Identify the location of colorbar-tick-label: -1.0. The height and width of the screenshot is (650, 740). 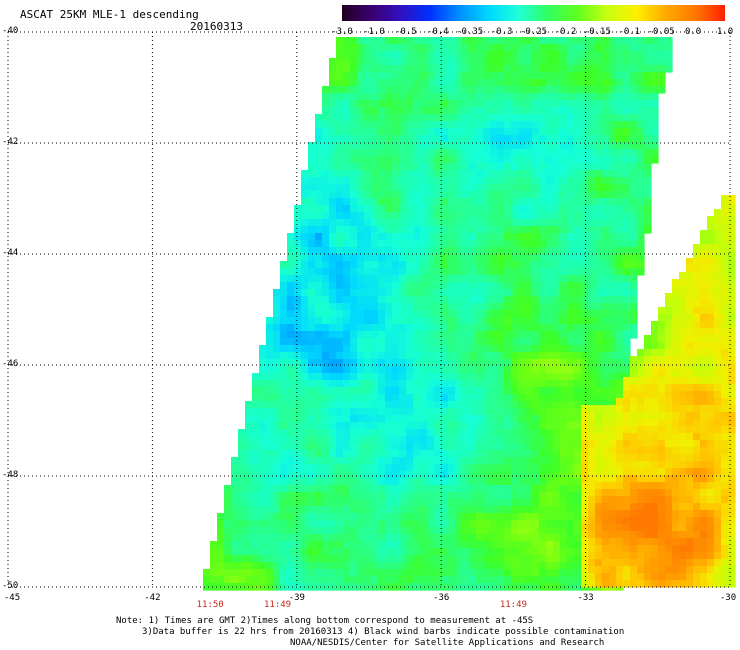
(374, 32).